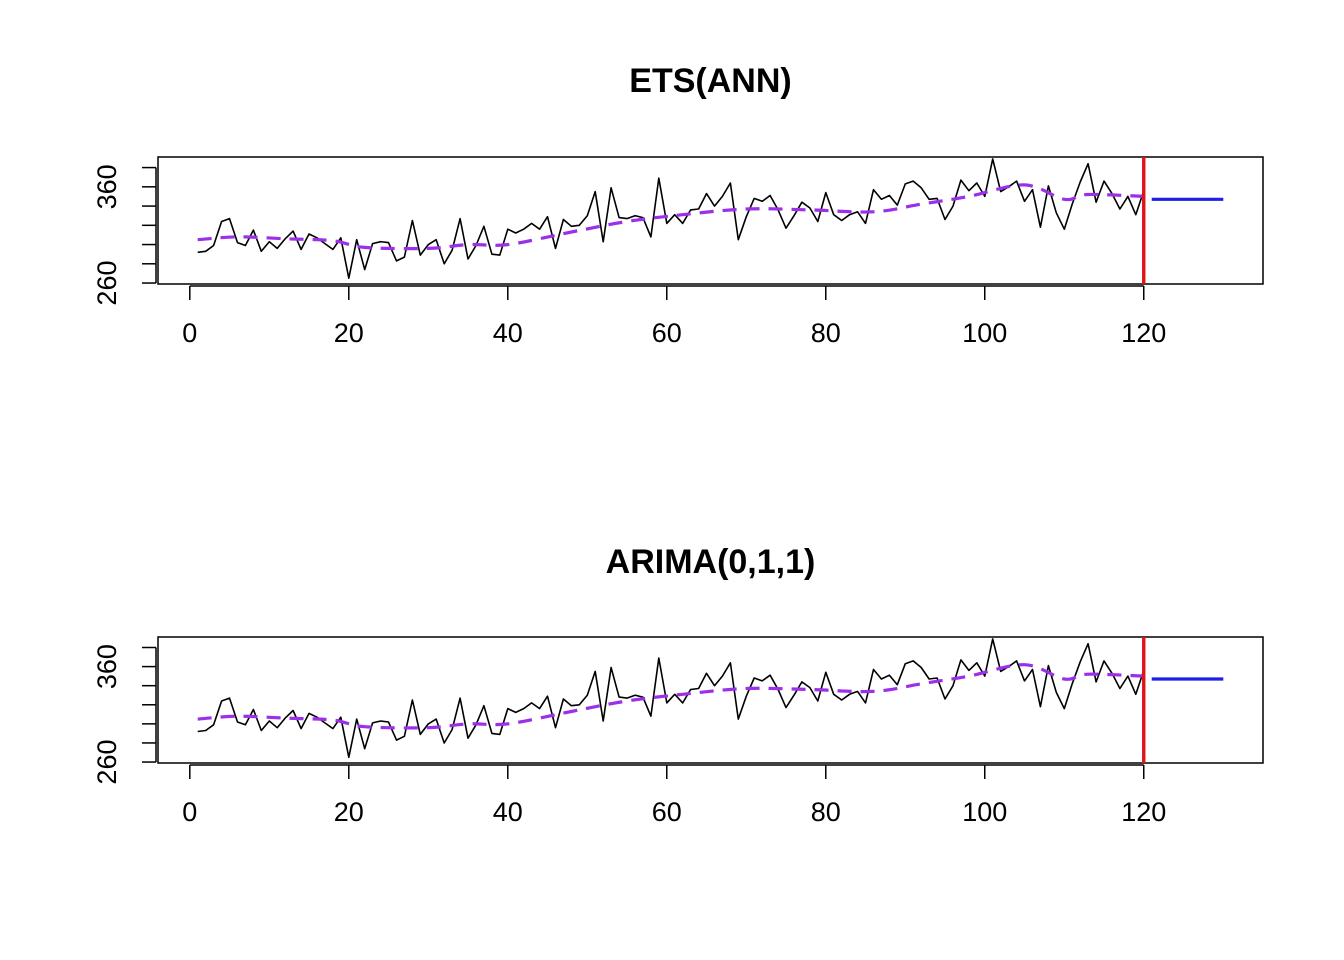 This screenshot has width=1344, height=960. Describe the element at coordinates (711, 562) in the screenshot. I see `chart-title: ARIMA(0,1,1)` at that location.